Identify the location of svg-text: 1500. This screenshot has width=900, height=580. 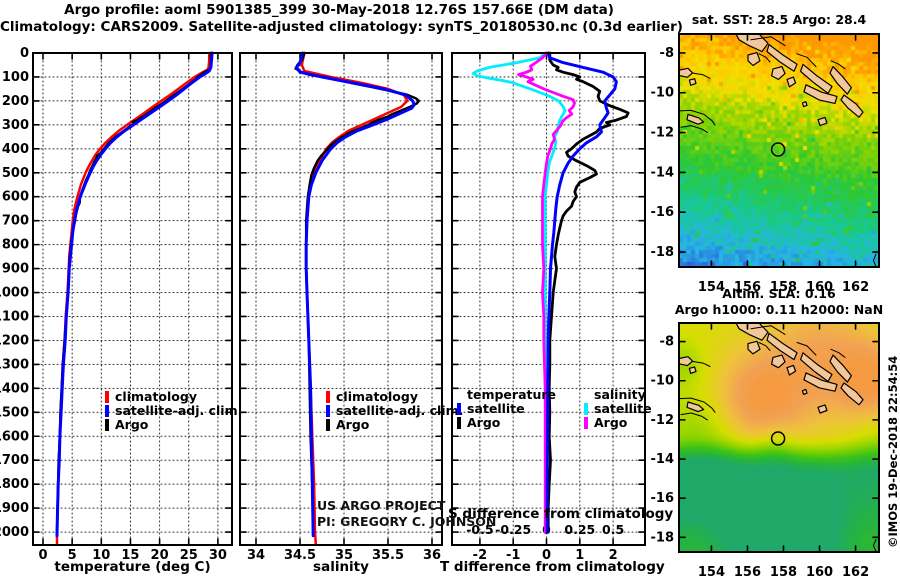
(14, 412).